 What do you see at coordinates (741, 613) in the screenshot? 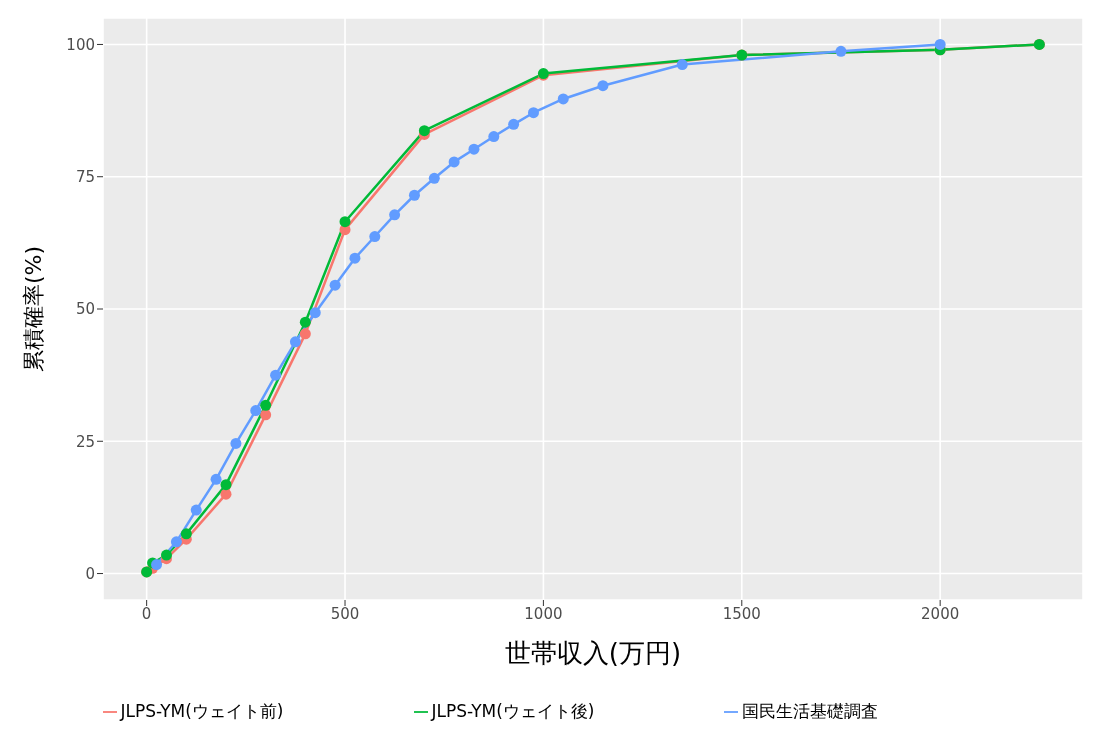
I see `x-tick-label: 1500` at bounding box center [741, 613].